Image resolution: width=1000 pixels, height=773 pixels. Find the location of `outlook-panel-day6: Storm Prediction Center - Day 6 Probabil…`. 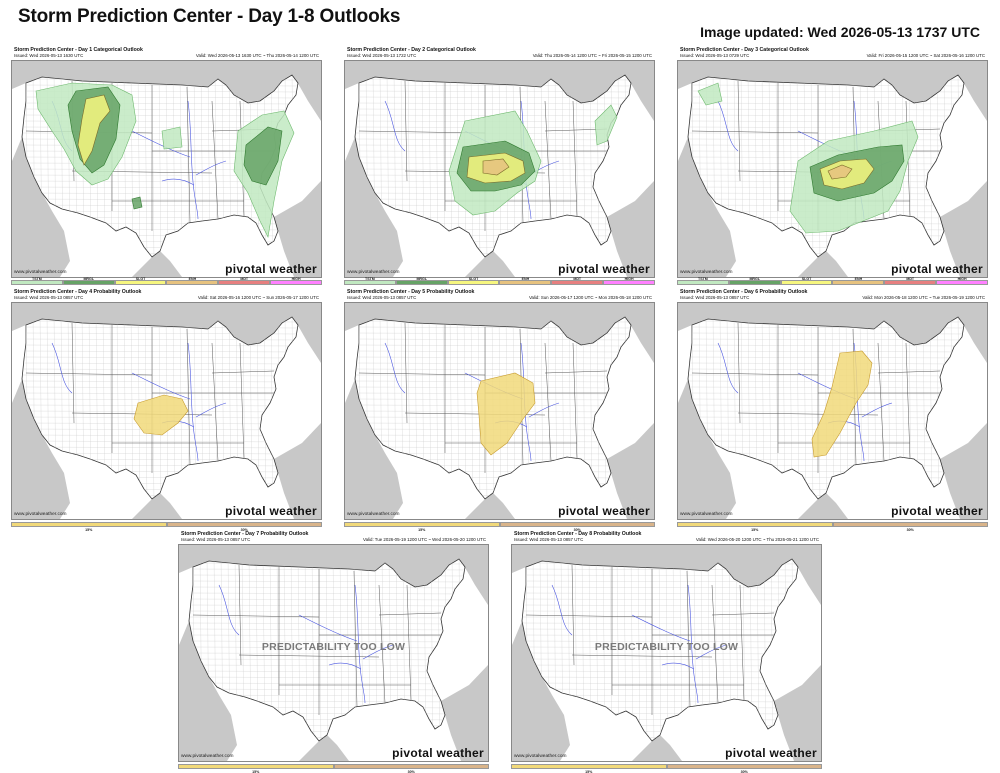

outlook-panel-day6: Storm Prediction Center - Day 6 Probabil… is located at coordinates (832, 410).